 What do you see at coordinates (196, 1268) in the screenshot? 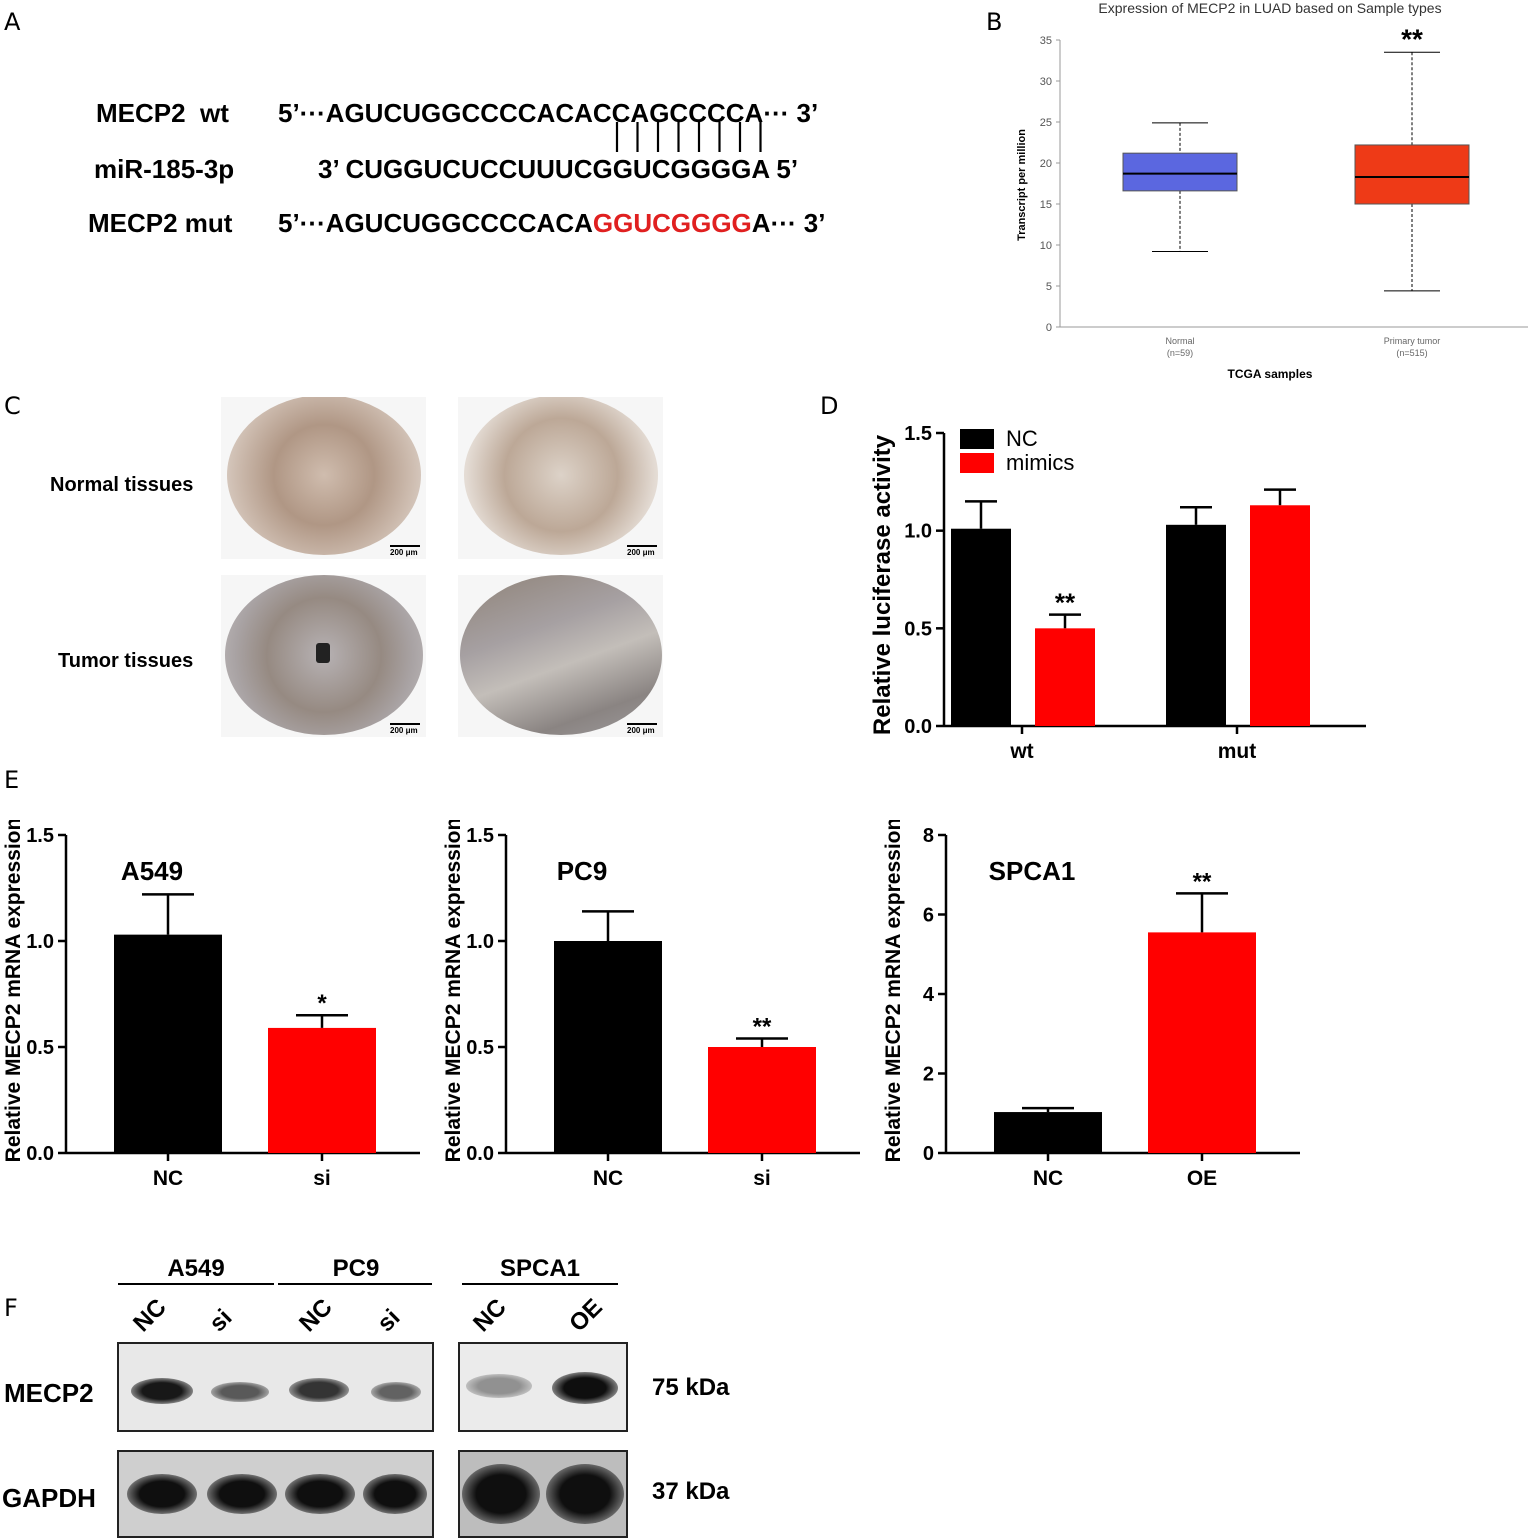
I see `wb-group-a549: A549` at bounding box center [196, 1268].